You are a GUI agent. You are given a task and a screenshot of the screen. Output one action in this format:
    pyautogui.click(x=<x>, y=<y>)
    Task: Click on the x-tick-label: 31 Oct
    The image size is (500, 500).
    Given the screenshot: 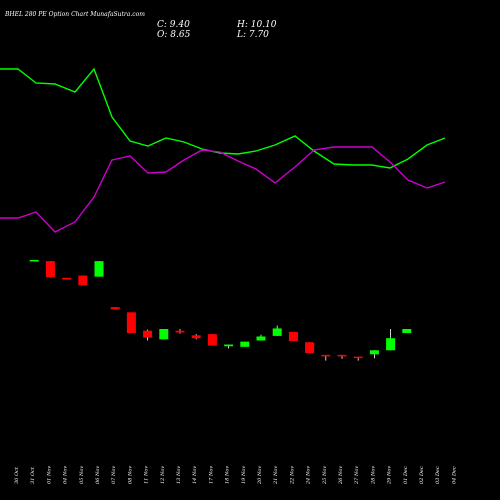 What is the action you would take?
    pyautogui.click(x=33, y=475)
    